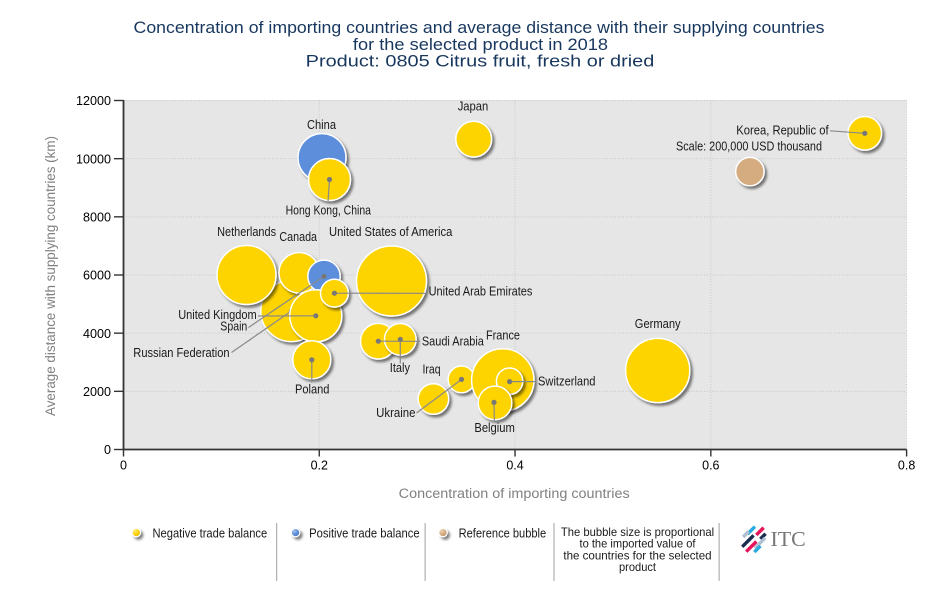  Describe the element at coordinates (638, 567) in the screenshot. I see `svg-text: product` at that location.